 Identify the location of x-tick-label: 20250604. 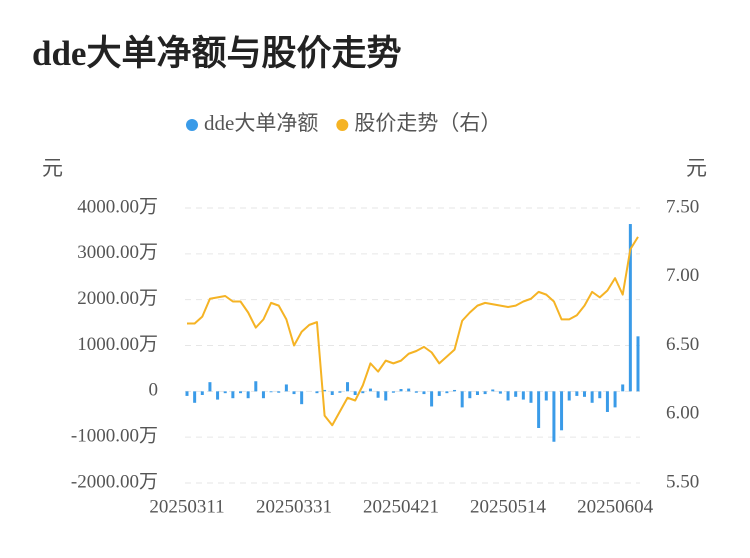
(615, 506).